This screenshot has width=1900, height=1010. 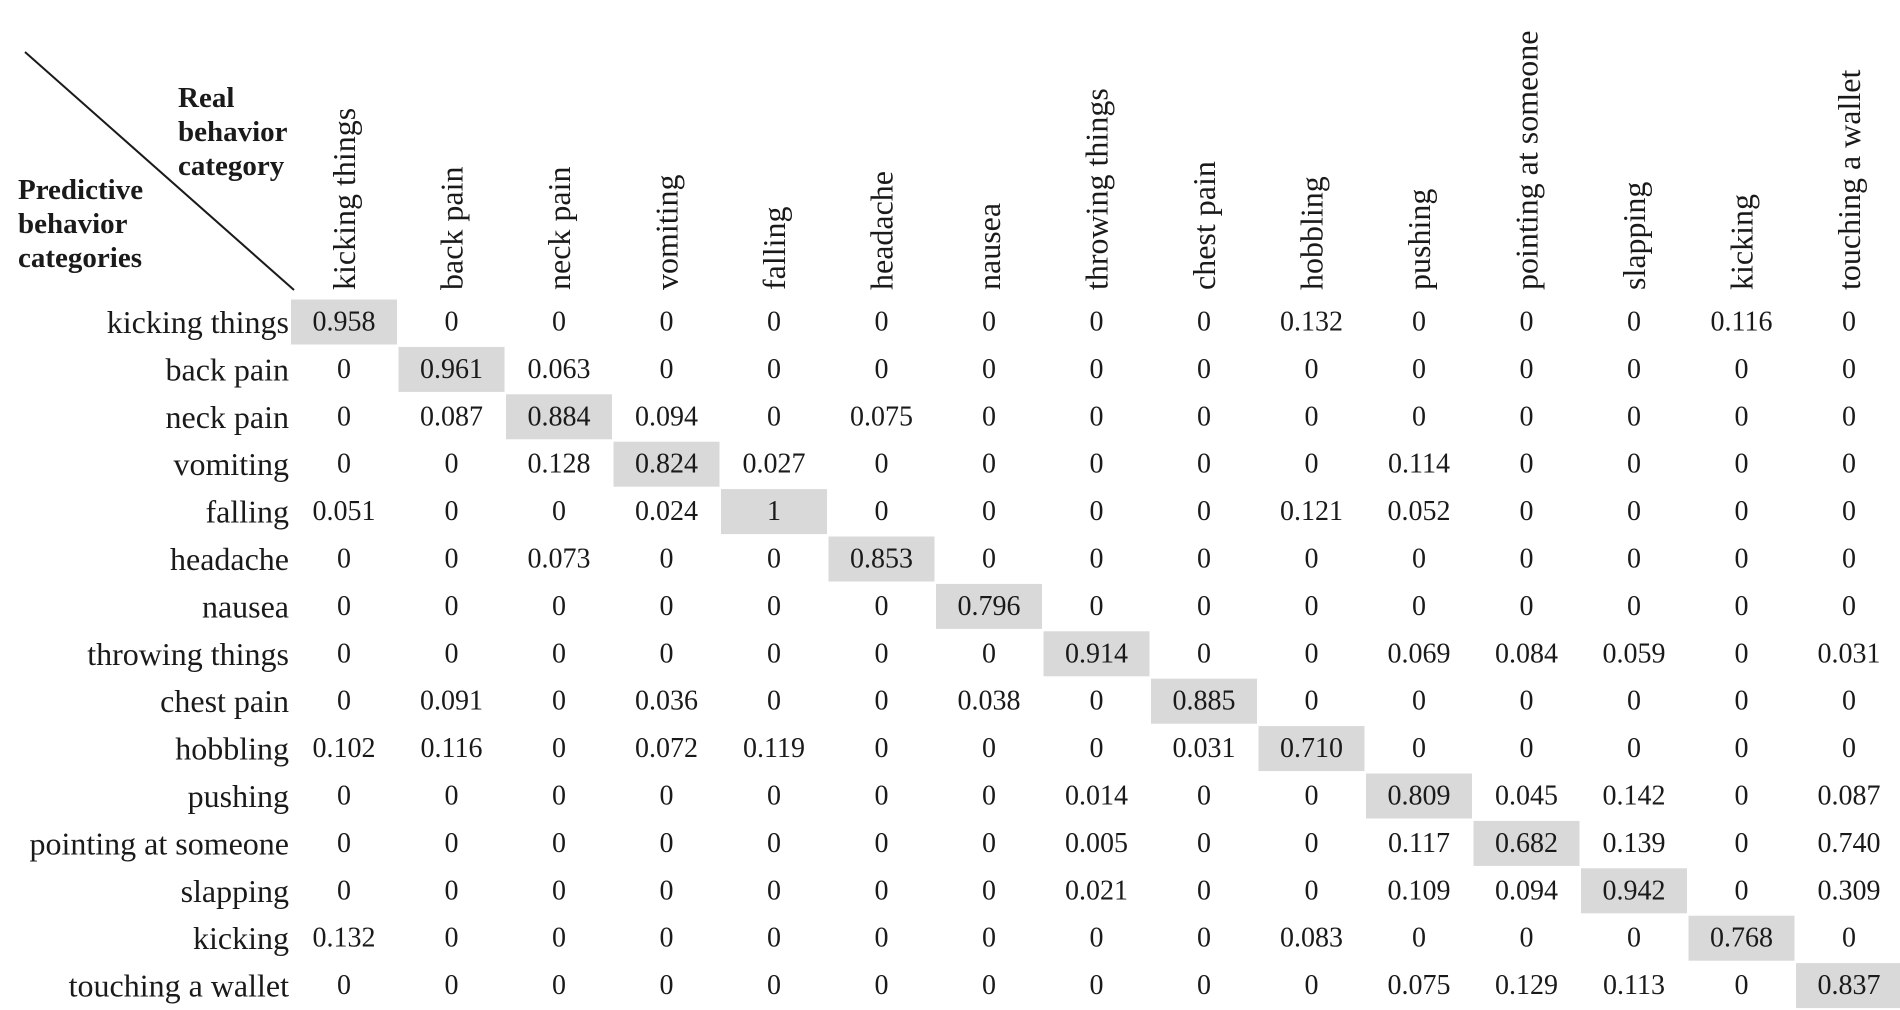 I want to click on matrix-cell-value: 0.083, so click(x=1311, y=938).